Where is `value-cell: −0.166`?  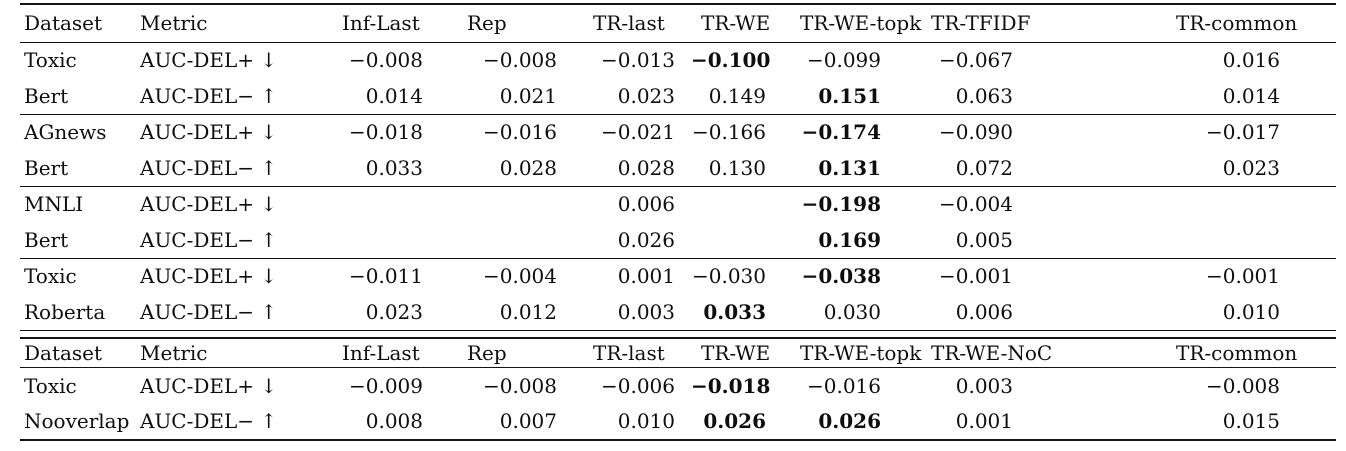
value-cell: −0.166 is located at coordinates (728, 132).